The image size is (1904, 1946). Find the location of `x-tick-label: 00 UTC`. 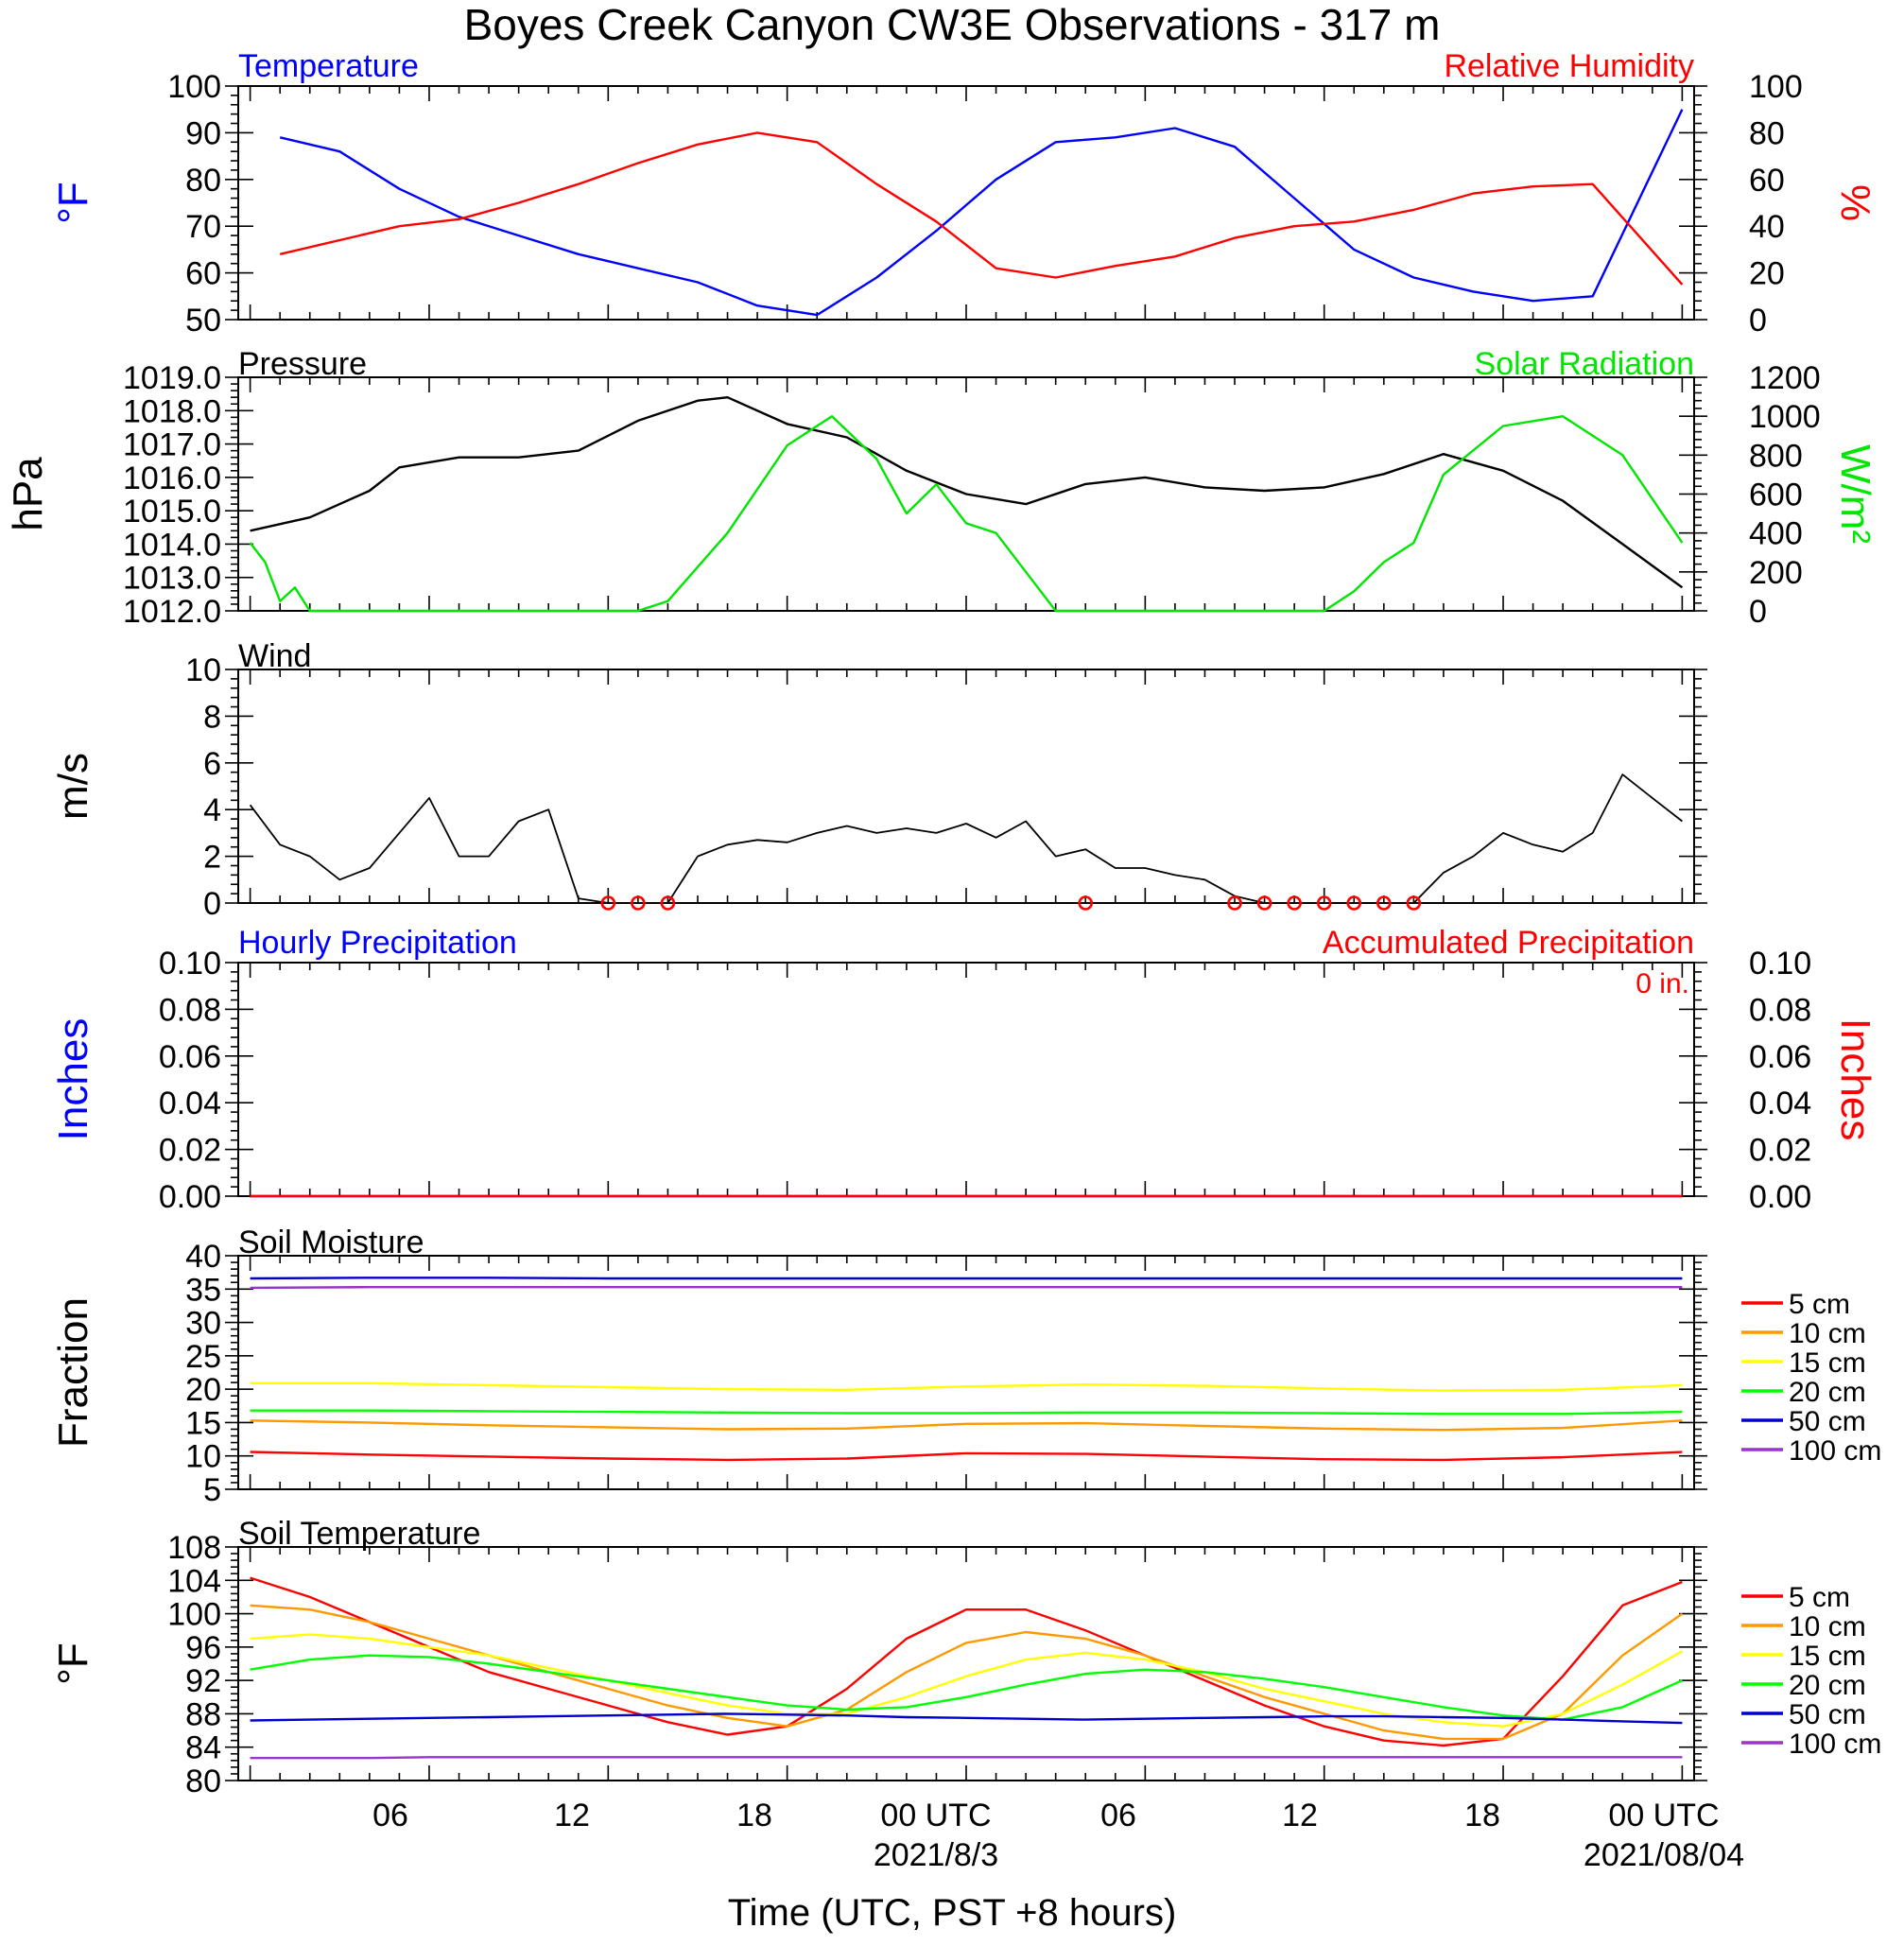

x-tick-label: 00 UTC is located at coordinates (1663, 1816).